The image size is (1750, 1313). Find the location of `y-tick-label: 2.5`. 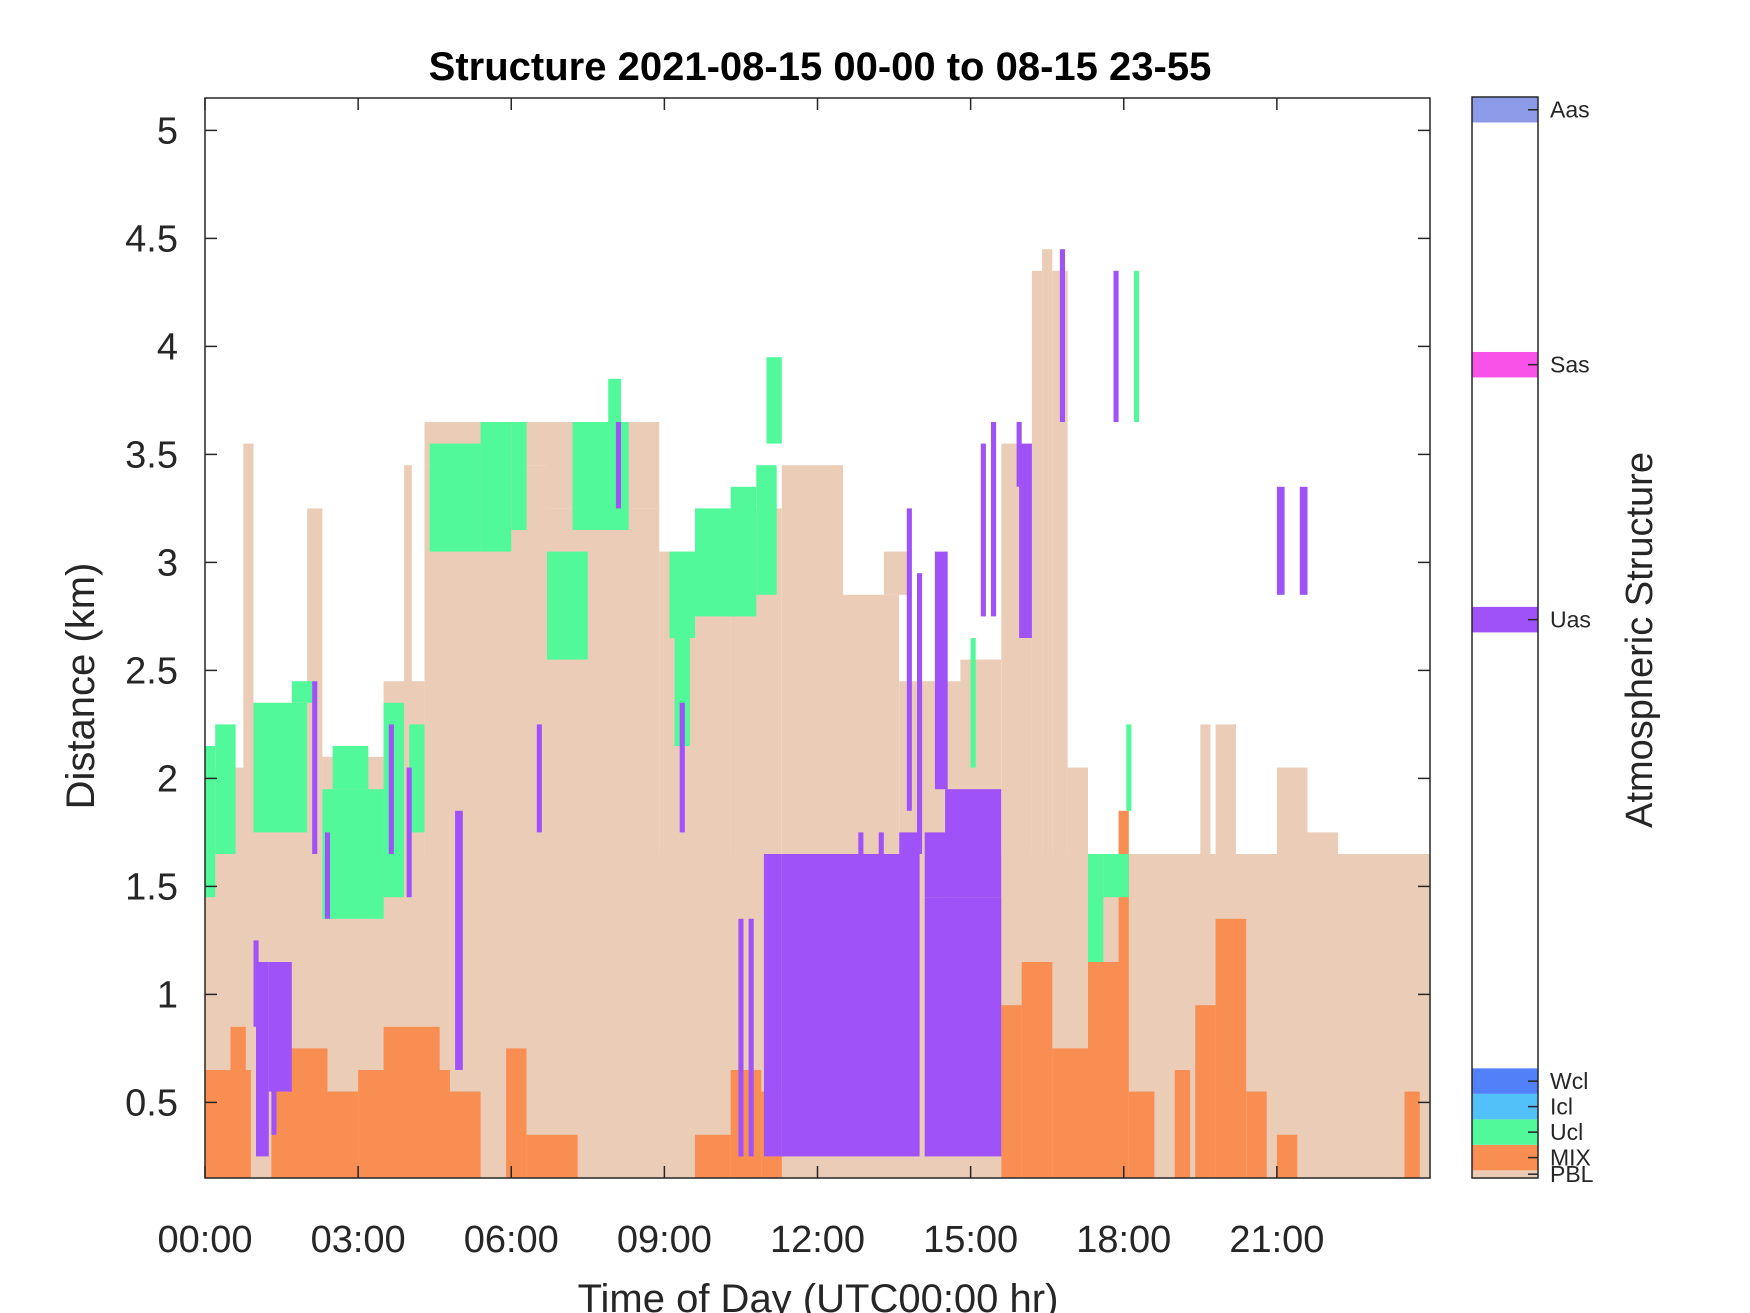

y-tick-label: 2.5 is located at coordinates (151, 671).